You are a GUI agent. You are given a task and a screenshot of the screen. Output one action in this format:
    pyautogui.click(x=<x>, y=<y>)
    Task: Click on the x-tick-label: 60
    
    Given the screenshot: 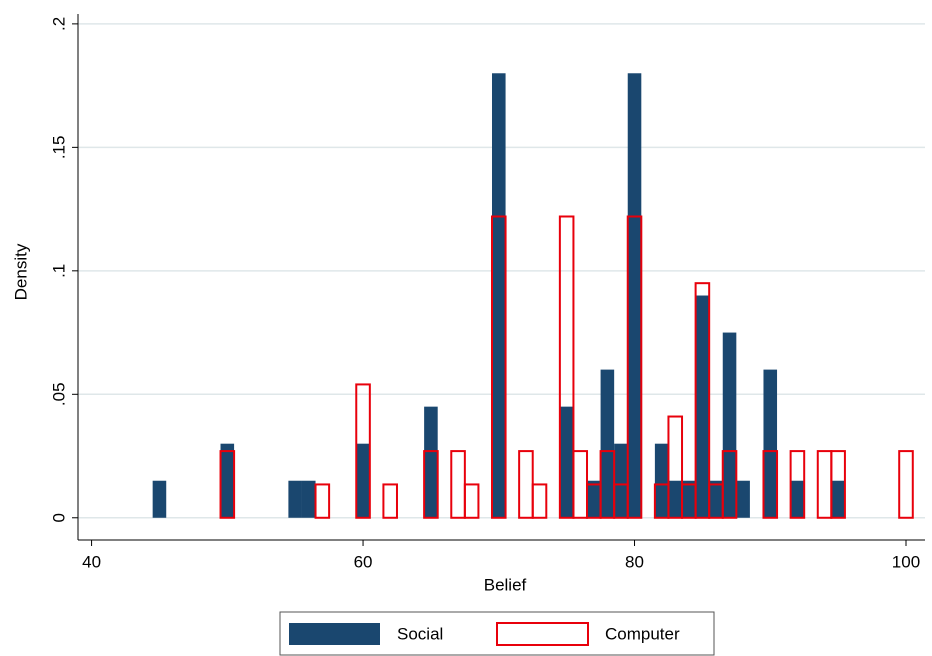 What is the action you would take?
    pyautogui.click(x=363, y=561)
    